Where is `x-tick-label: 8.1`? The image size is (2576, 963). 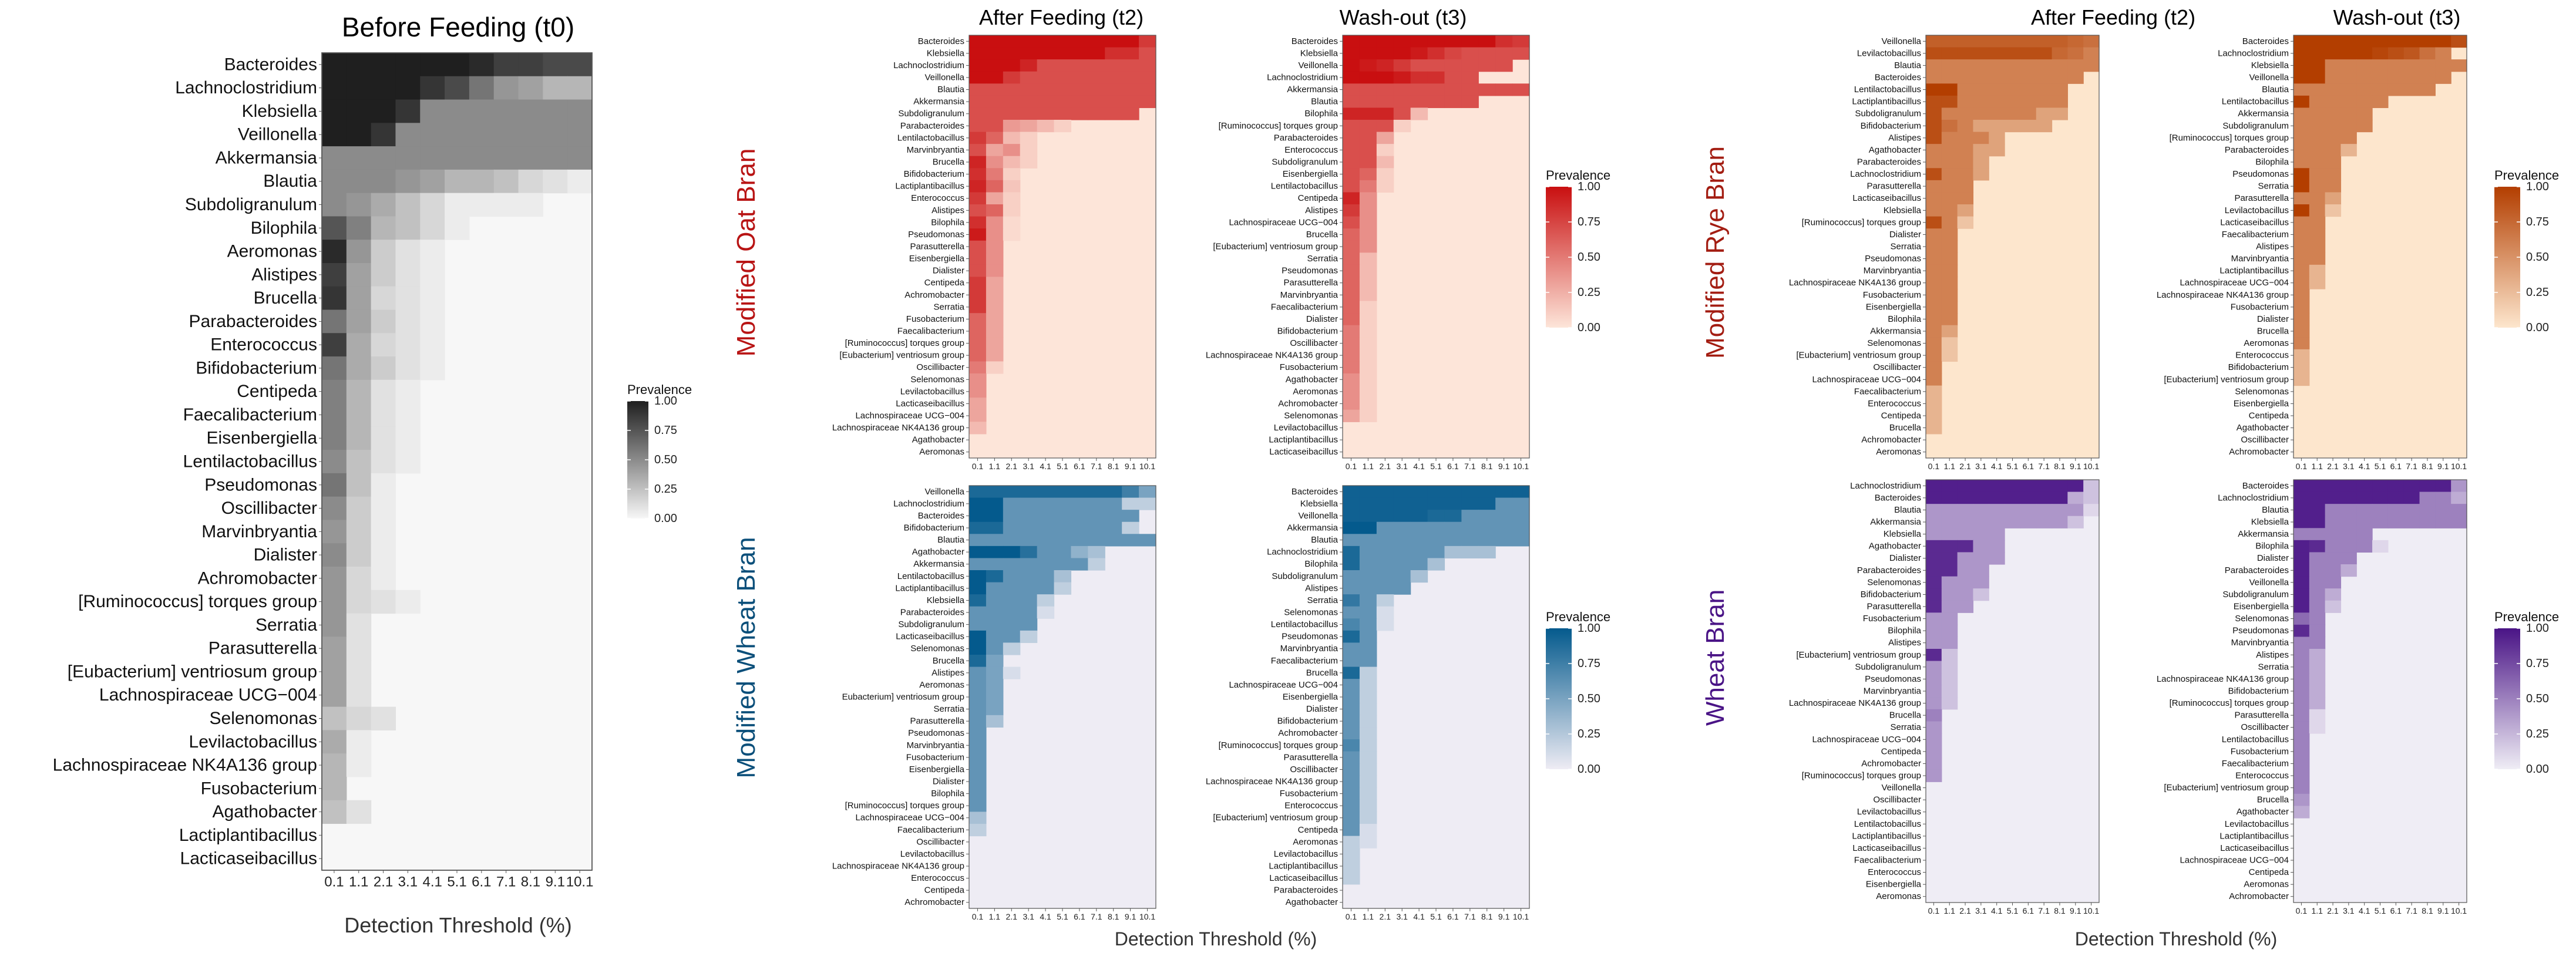
x-tick-label: 8.1 is located at coordinates (1487, 466).